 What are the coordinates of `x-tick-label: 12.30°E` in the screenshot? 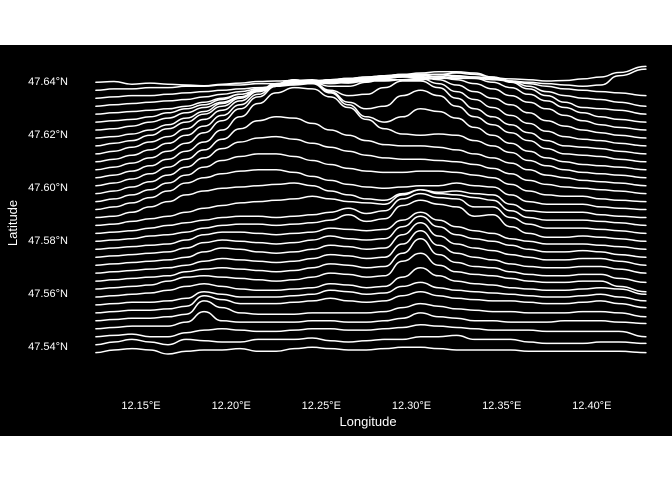 It's located at (411, 406).